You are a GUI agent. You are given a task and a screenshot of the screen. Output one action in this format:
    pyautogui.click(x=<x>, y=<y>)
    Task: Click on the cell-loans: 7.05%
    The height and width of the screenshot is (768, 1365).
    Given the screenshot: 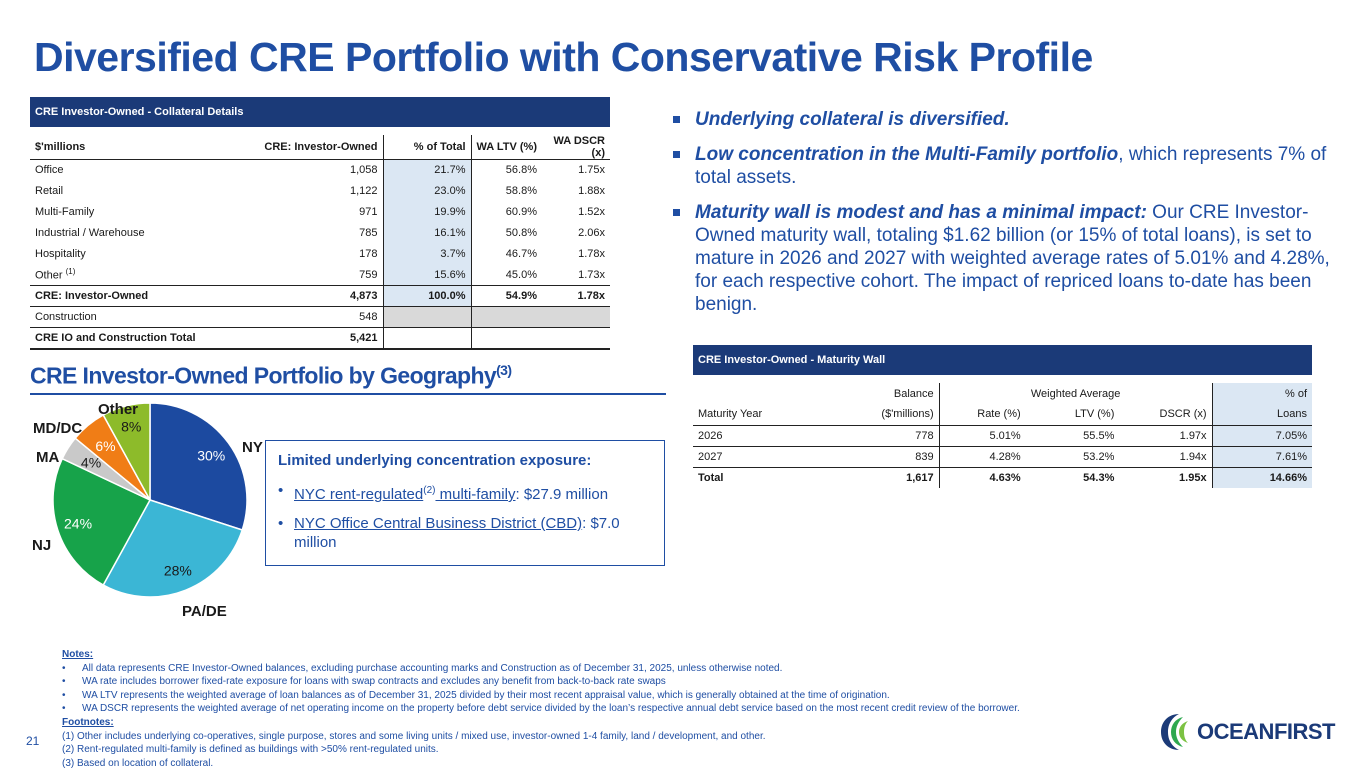 What is the action you would take?
    pyautogui.click(x=1262, y=435)
    